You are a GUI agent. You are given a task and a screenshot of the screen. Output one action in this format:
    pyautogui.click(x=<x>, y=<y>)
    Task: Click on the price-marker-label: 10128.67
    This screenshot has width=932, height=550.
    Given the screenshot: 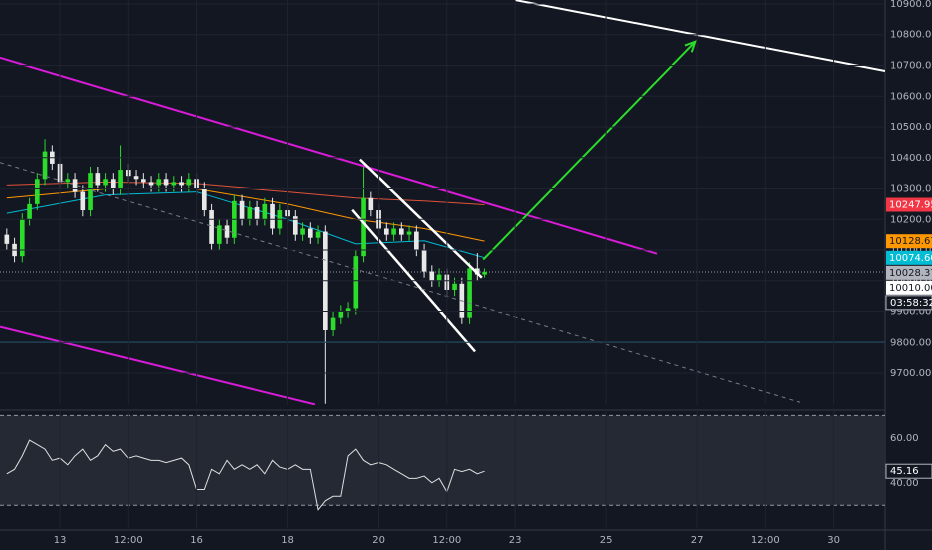 What is the action you would take?
    pyautogui.click(x=910, y=241)
    